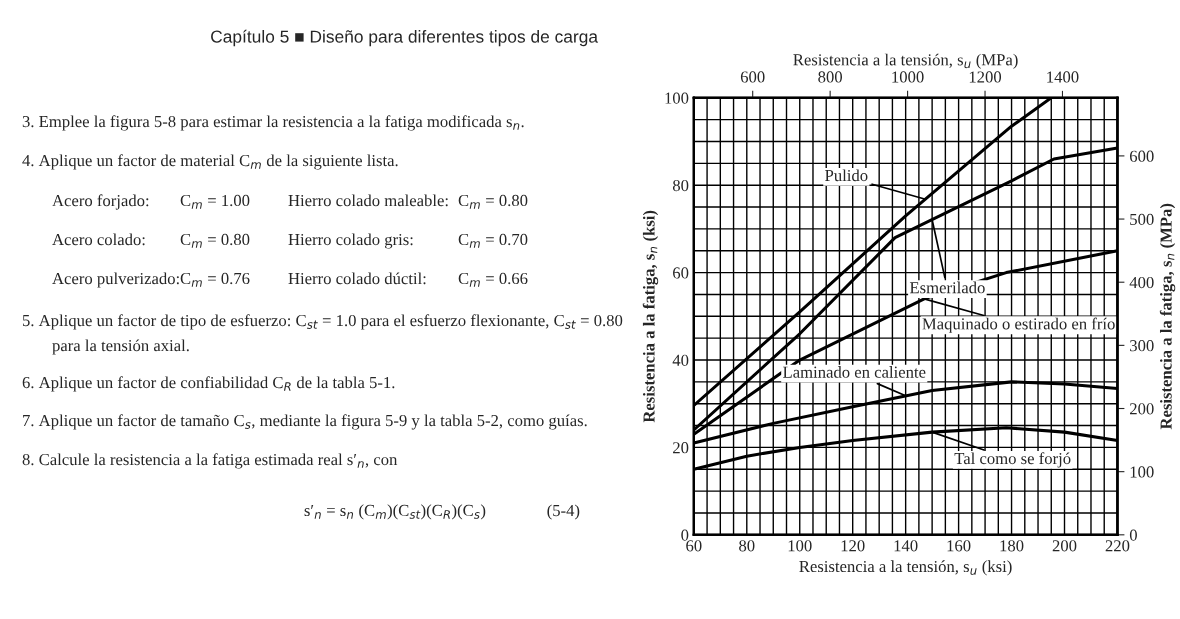 This screenshot has height=619, width=1180. I want to click on x-tick-label: 80, so click(747, 546).